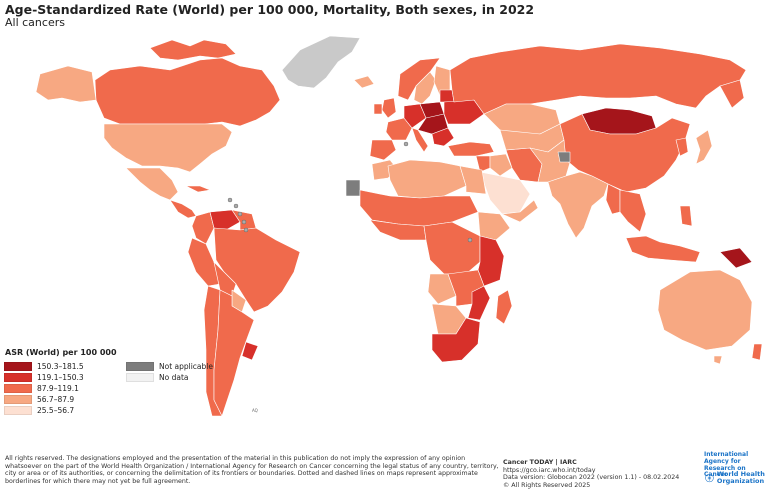  I want to click on region-central-africa, so click(452, 248).